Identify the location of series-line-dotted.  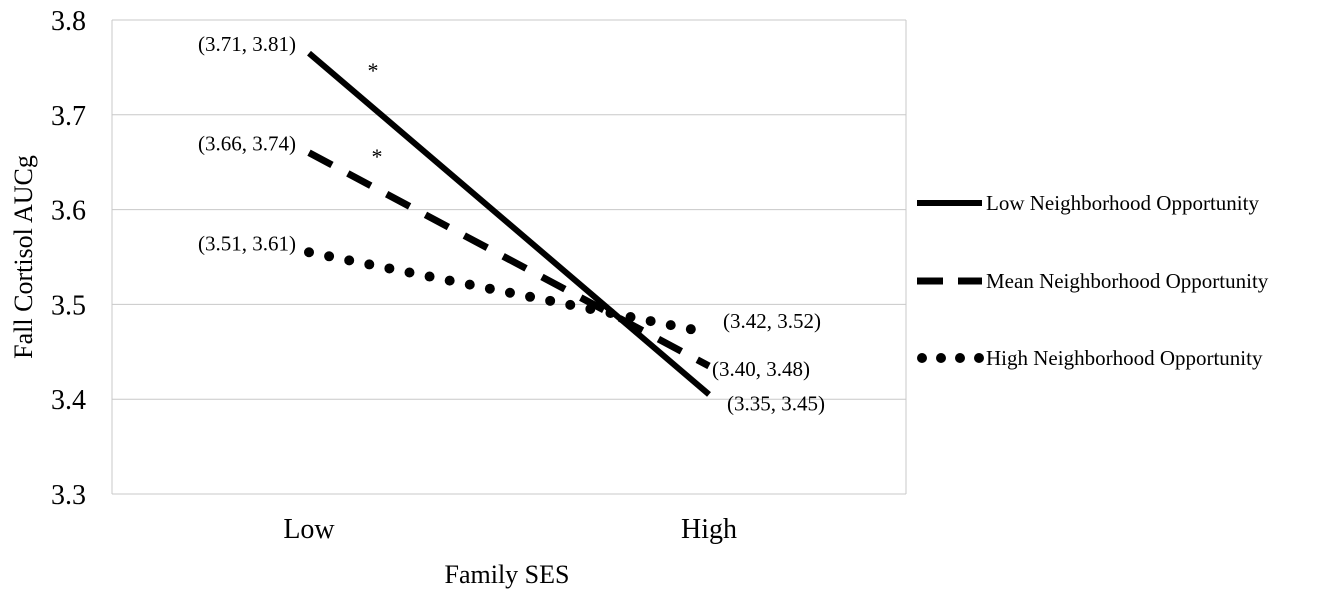
(509, 292).